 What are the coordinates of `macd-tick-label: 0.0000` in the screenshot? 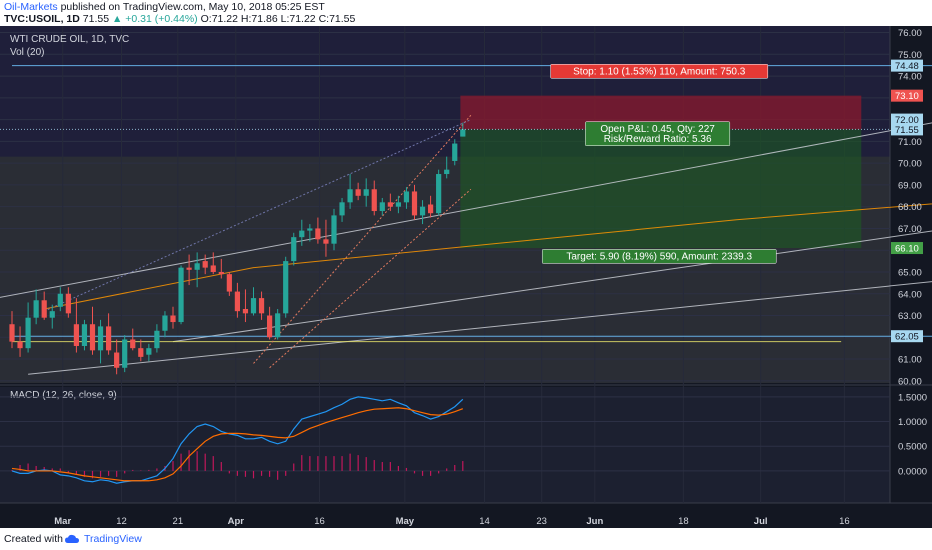 It's located at (912, 471).